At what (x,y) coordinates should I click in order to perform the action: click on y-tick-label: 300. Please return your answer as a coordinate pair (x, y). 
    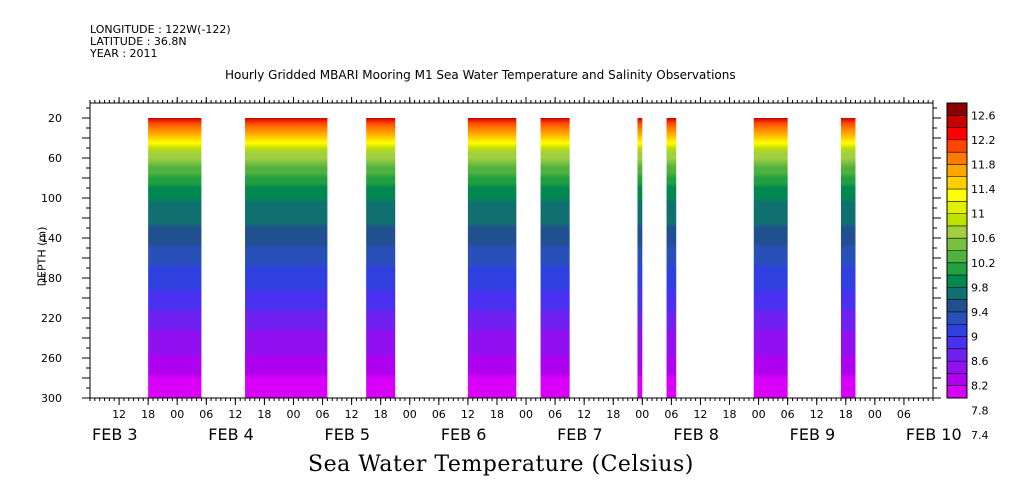
    Looking at the image, I should click on (51, 398).